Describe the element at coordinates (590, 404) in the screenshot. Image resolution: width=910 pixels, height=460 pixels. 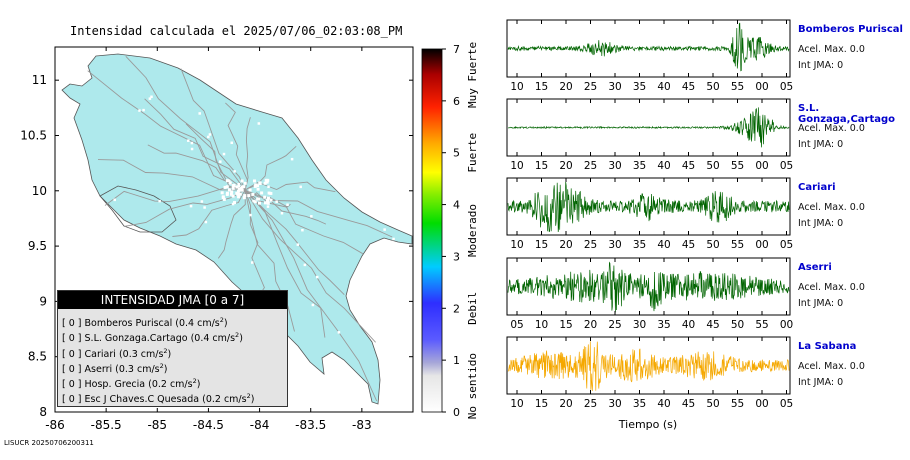
I see `seismogram-tick-label: 25` at that location.